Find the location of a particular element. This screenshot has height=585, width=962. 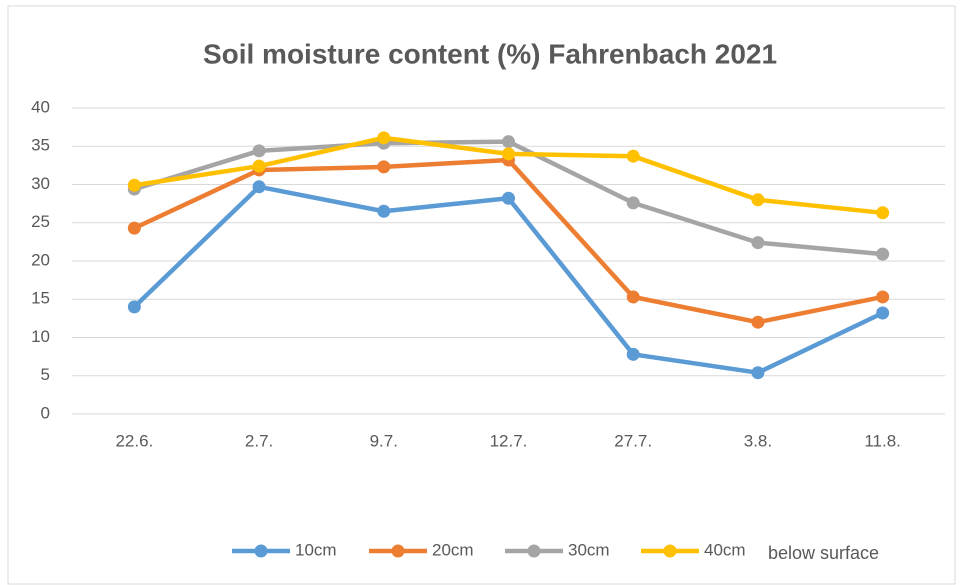

x-tick-label: 22.6. is located at coordinates (134, 440).